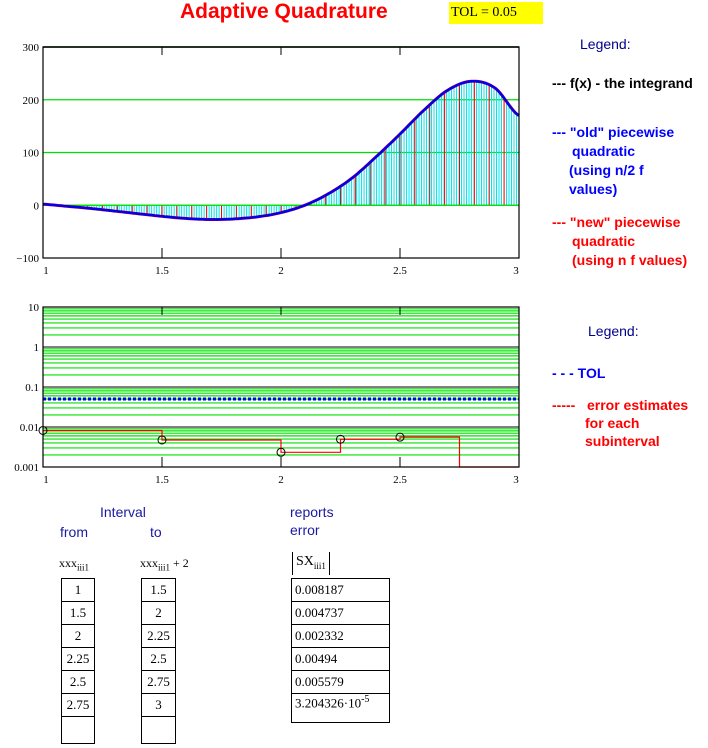  Describe the element at coordinates (27, 259) in the screenshot. I see `y-tick-label: −100` at that location.